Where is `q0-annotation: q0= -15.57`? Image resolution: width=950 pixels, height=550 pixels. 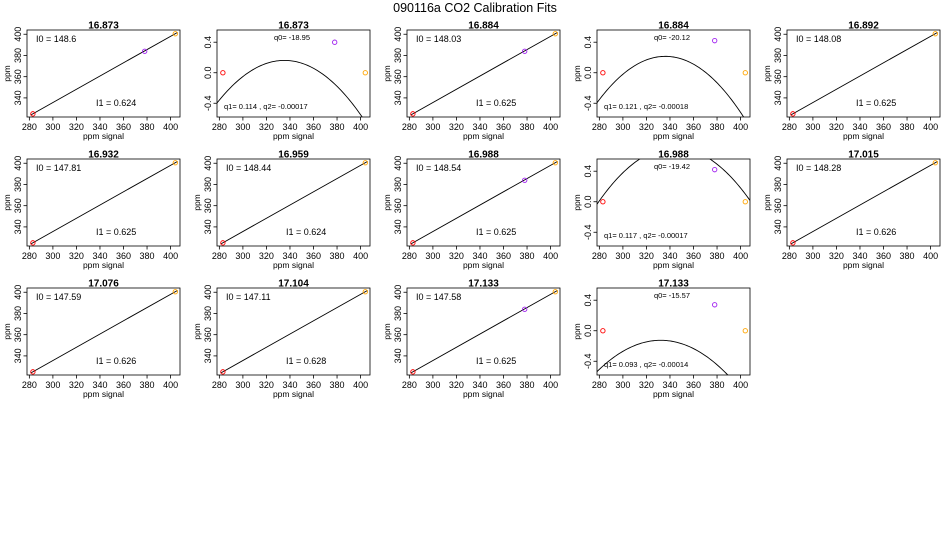 q0-annotation: q0= -15.57 is located at coordinates (672, 295).